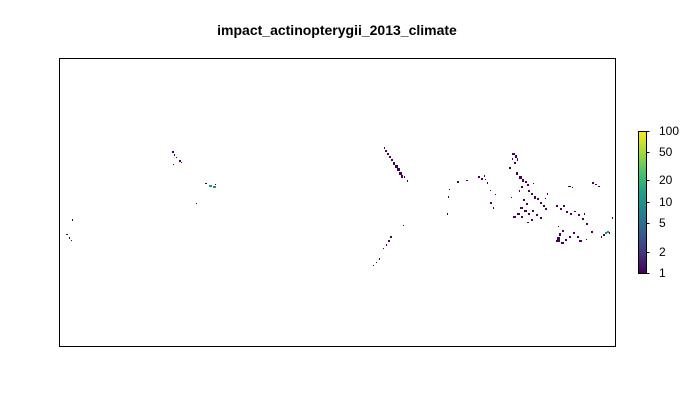 The image size is (700, 420). I want to click on raster-cluster-mid, so click(457, 197).